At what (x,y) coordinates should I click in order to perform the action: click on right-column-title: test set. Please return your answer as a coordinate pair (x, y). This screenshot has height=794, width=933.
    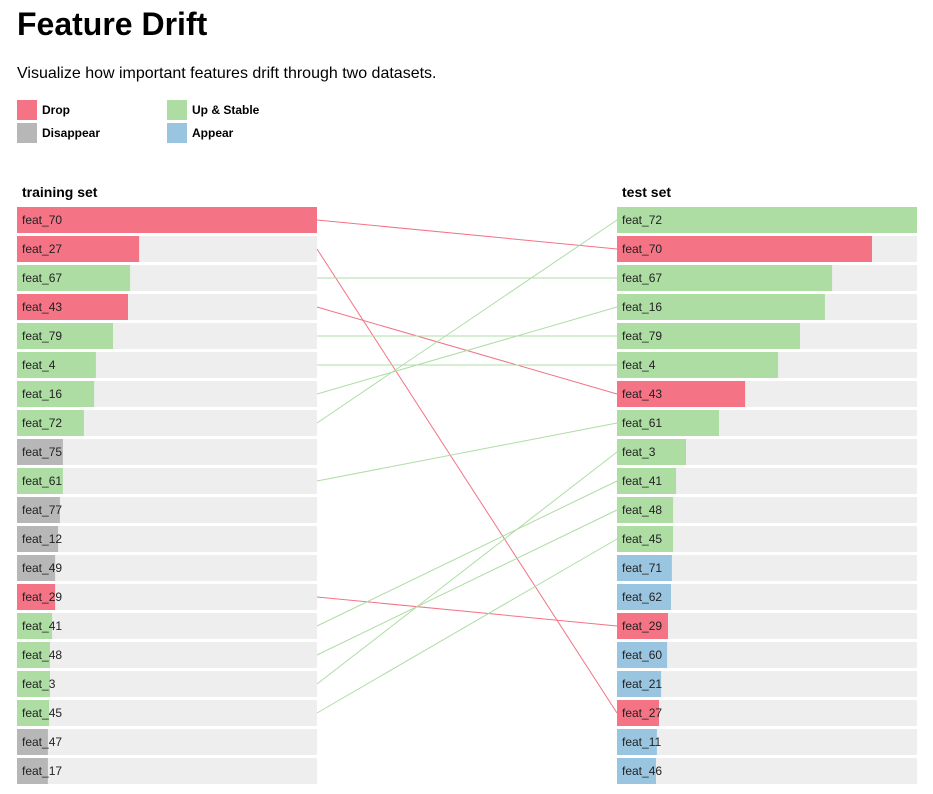
    Looking at the image, I should click on (646, 192).